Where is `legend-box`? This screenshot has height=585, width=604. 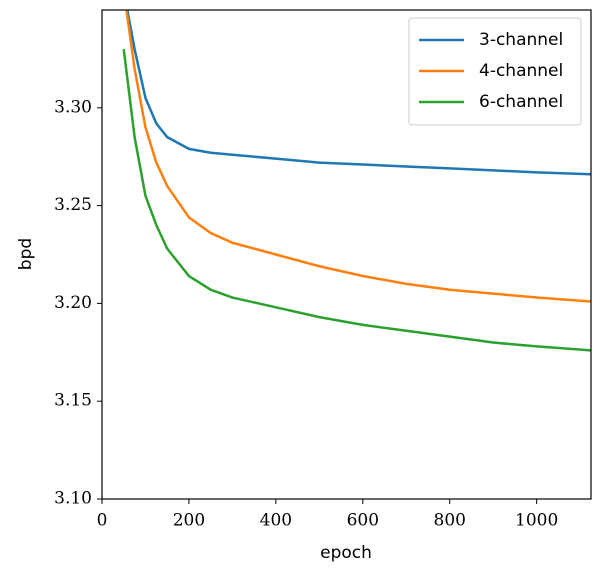 legend-box is located at coordinates (495, 71).